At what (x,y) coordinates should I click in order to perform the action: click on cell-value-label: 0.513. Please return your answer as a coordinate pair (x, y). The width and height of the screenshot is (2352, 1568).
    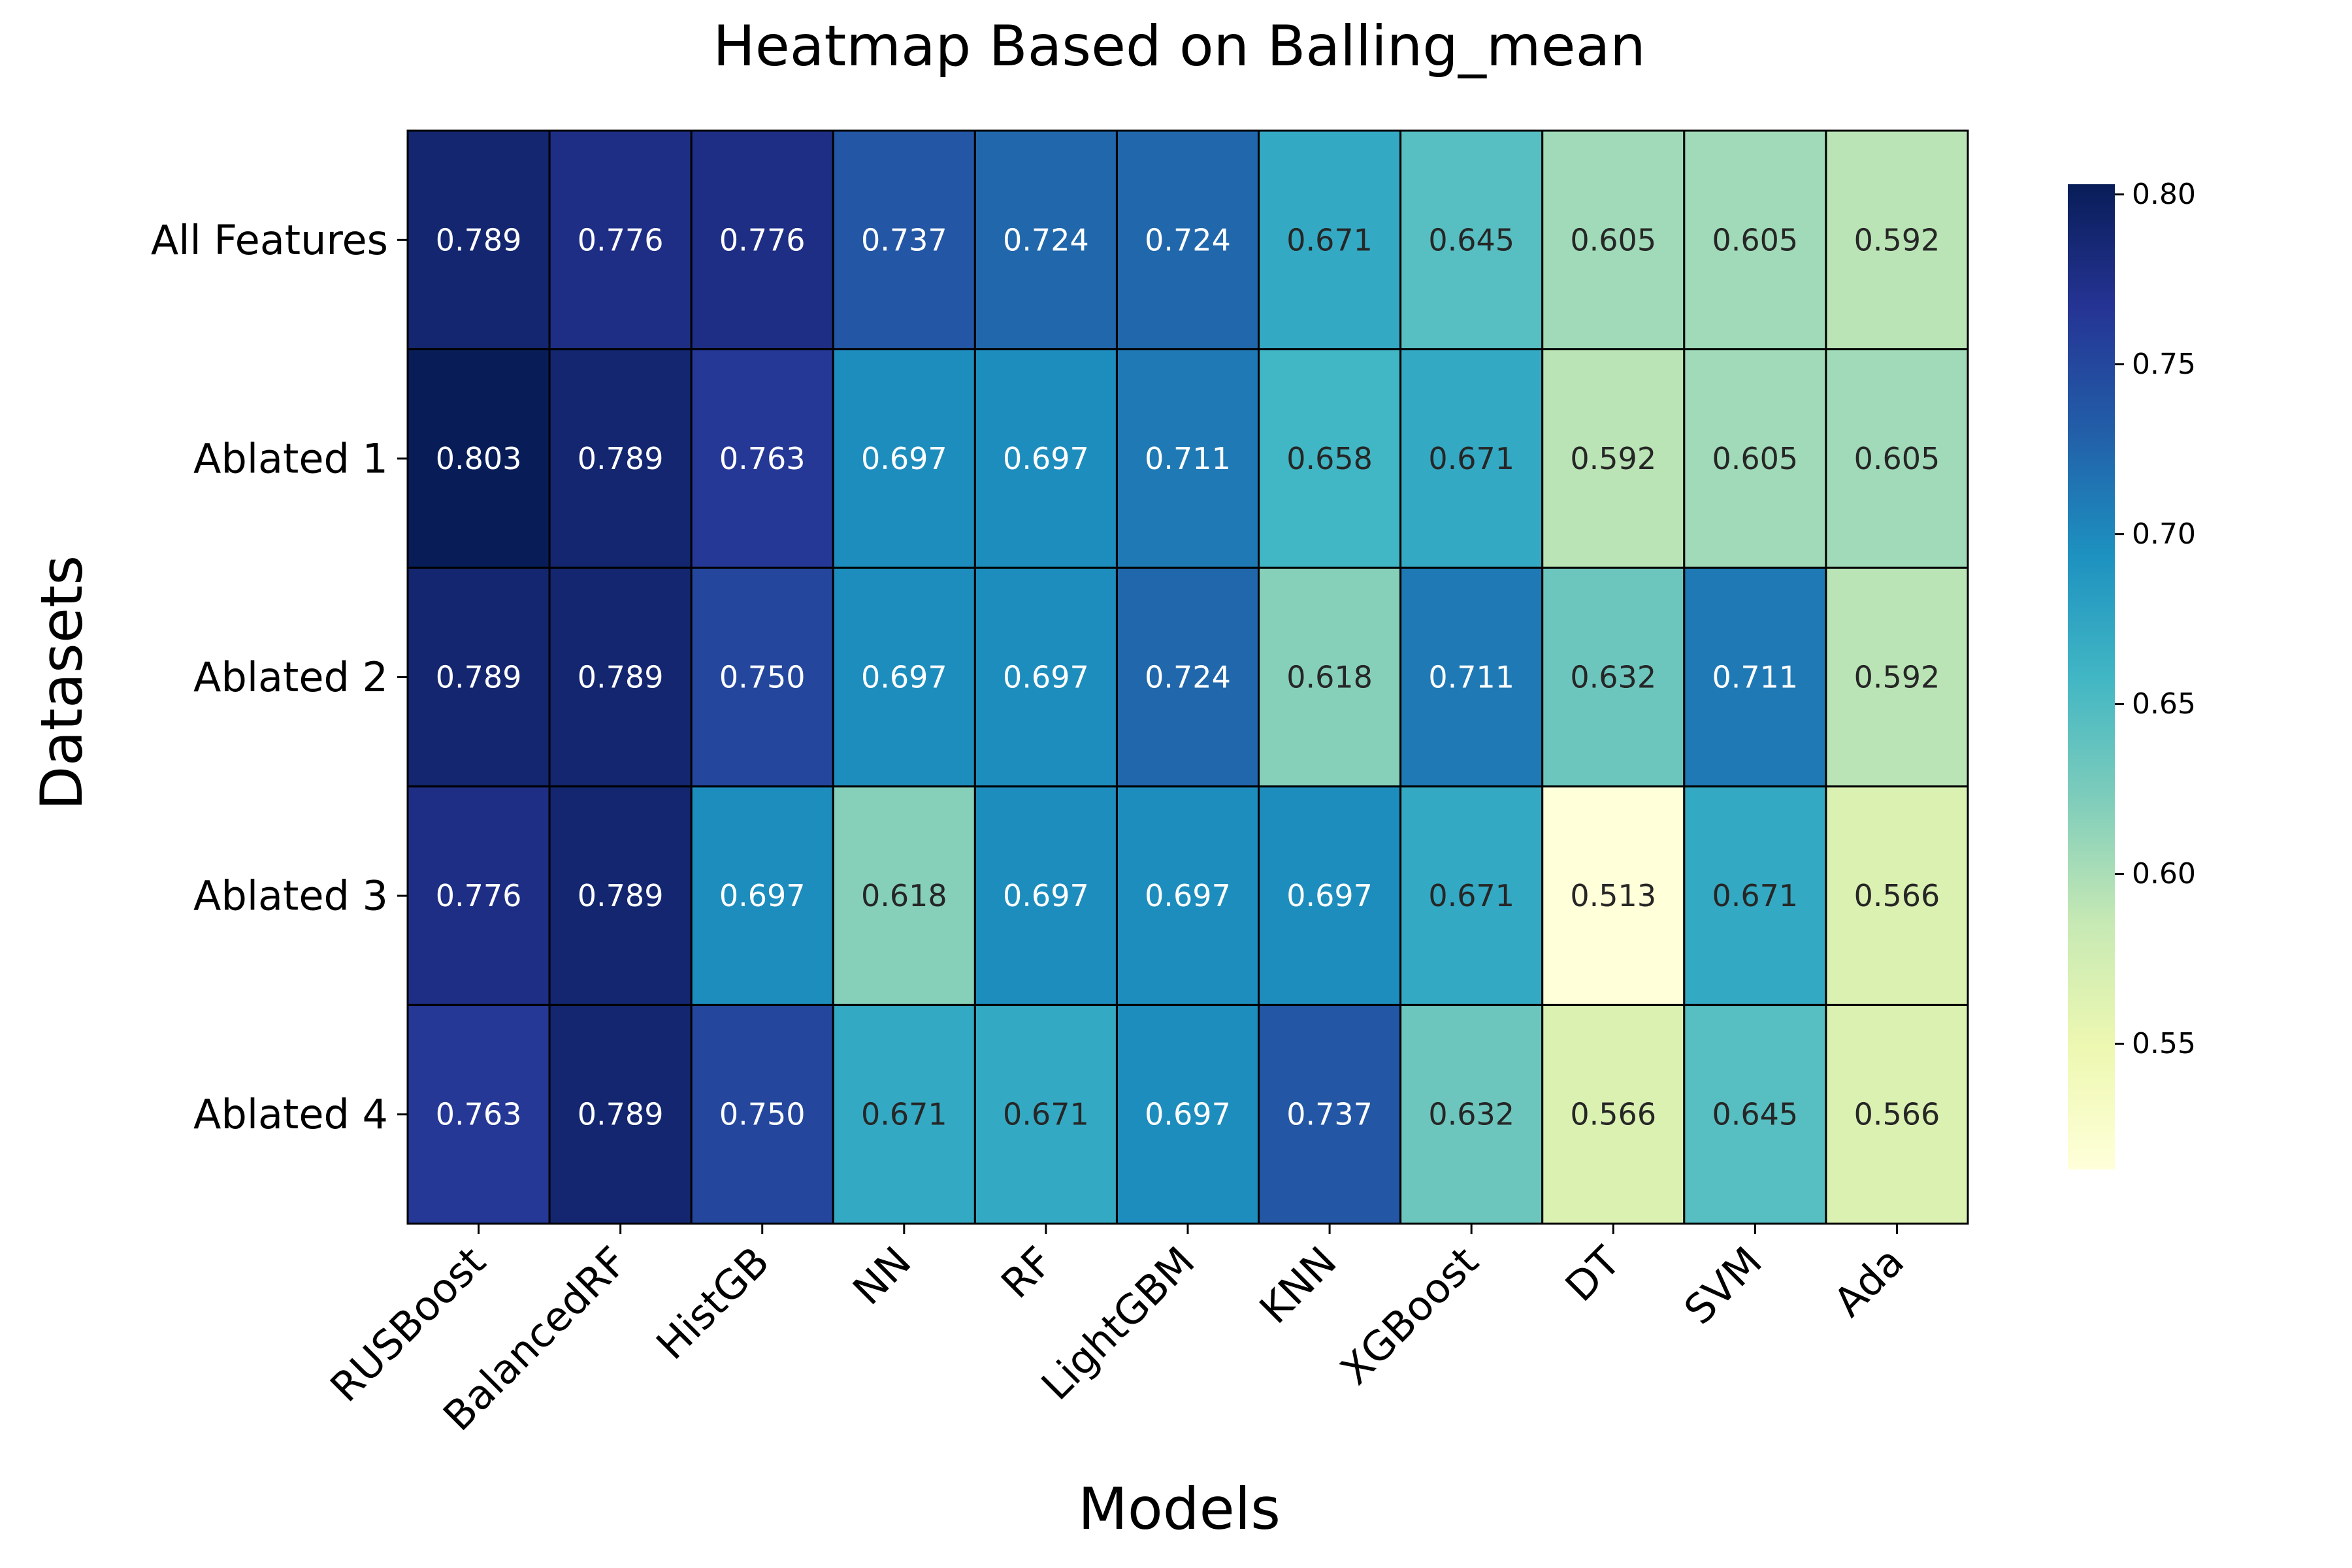
    Looking at the image, I should click on (1613, 895).